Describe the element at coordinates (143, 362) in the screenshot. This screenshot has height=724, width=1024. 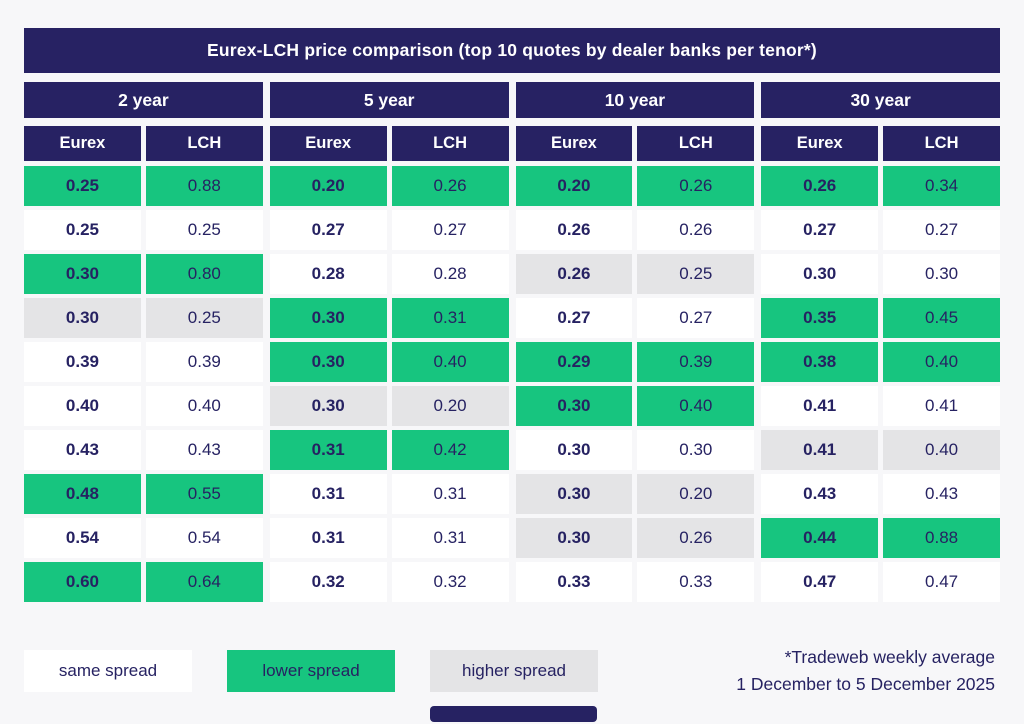
I see `table-row: 0.39 0.39` at that location.